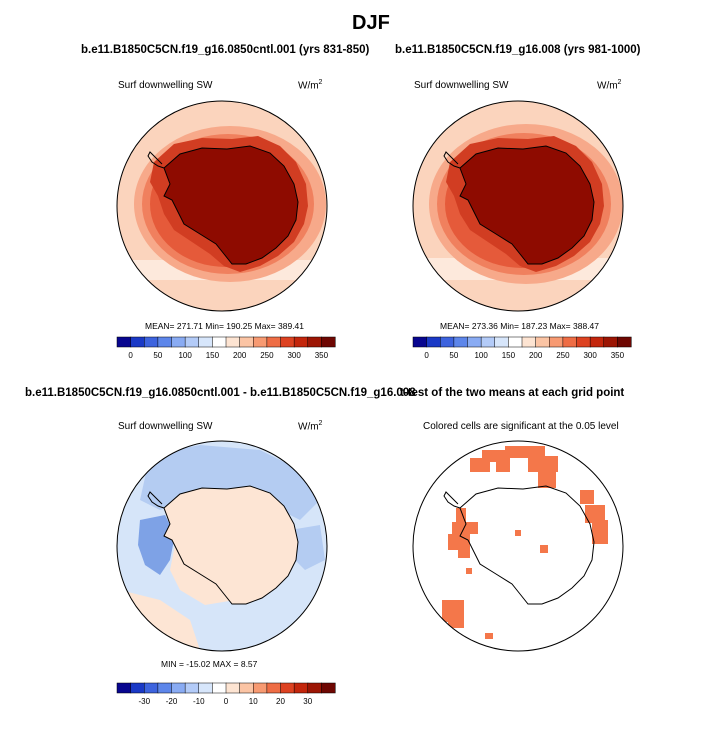 This screenshot has height=738, width=711. Describe the element at coordinates (222, 206) in the screenshot. I see `map-top-left` at that location.